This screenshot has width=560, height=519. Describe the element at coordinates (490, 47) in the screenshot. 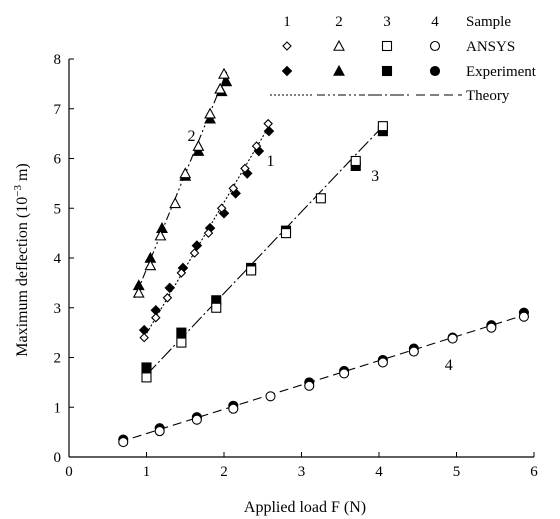

I see `legend-row-label: ANSYS` at that location.